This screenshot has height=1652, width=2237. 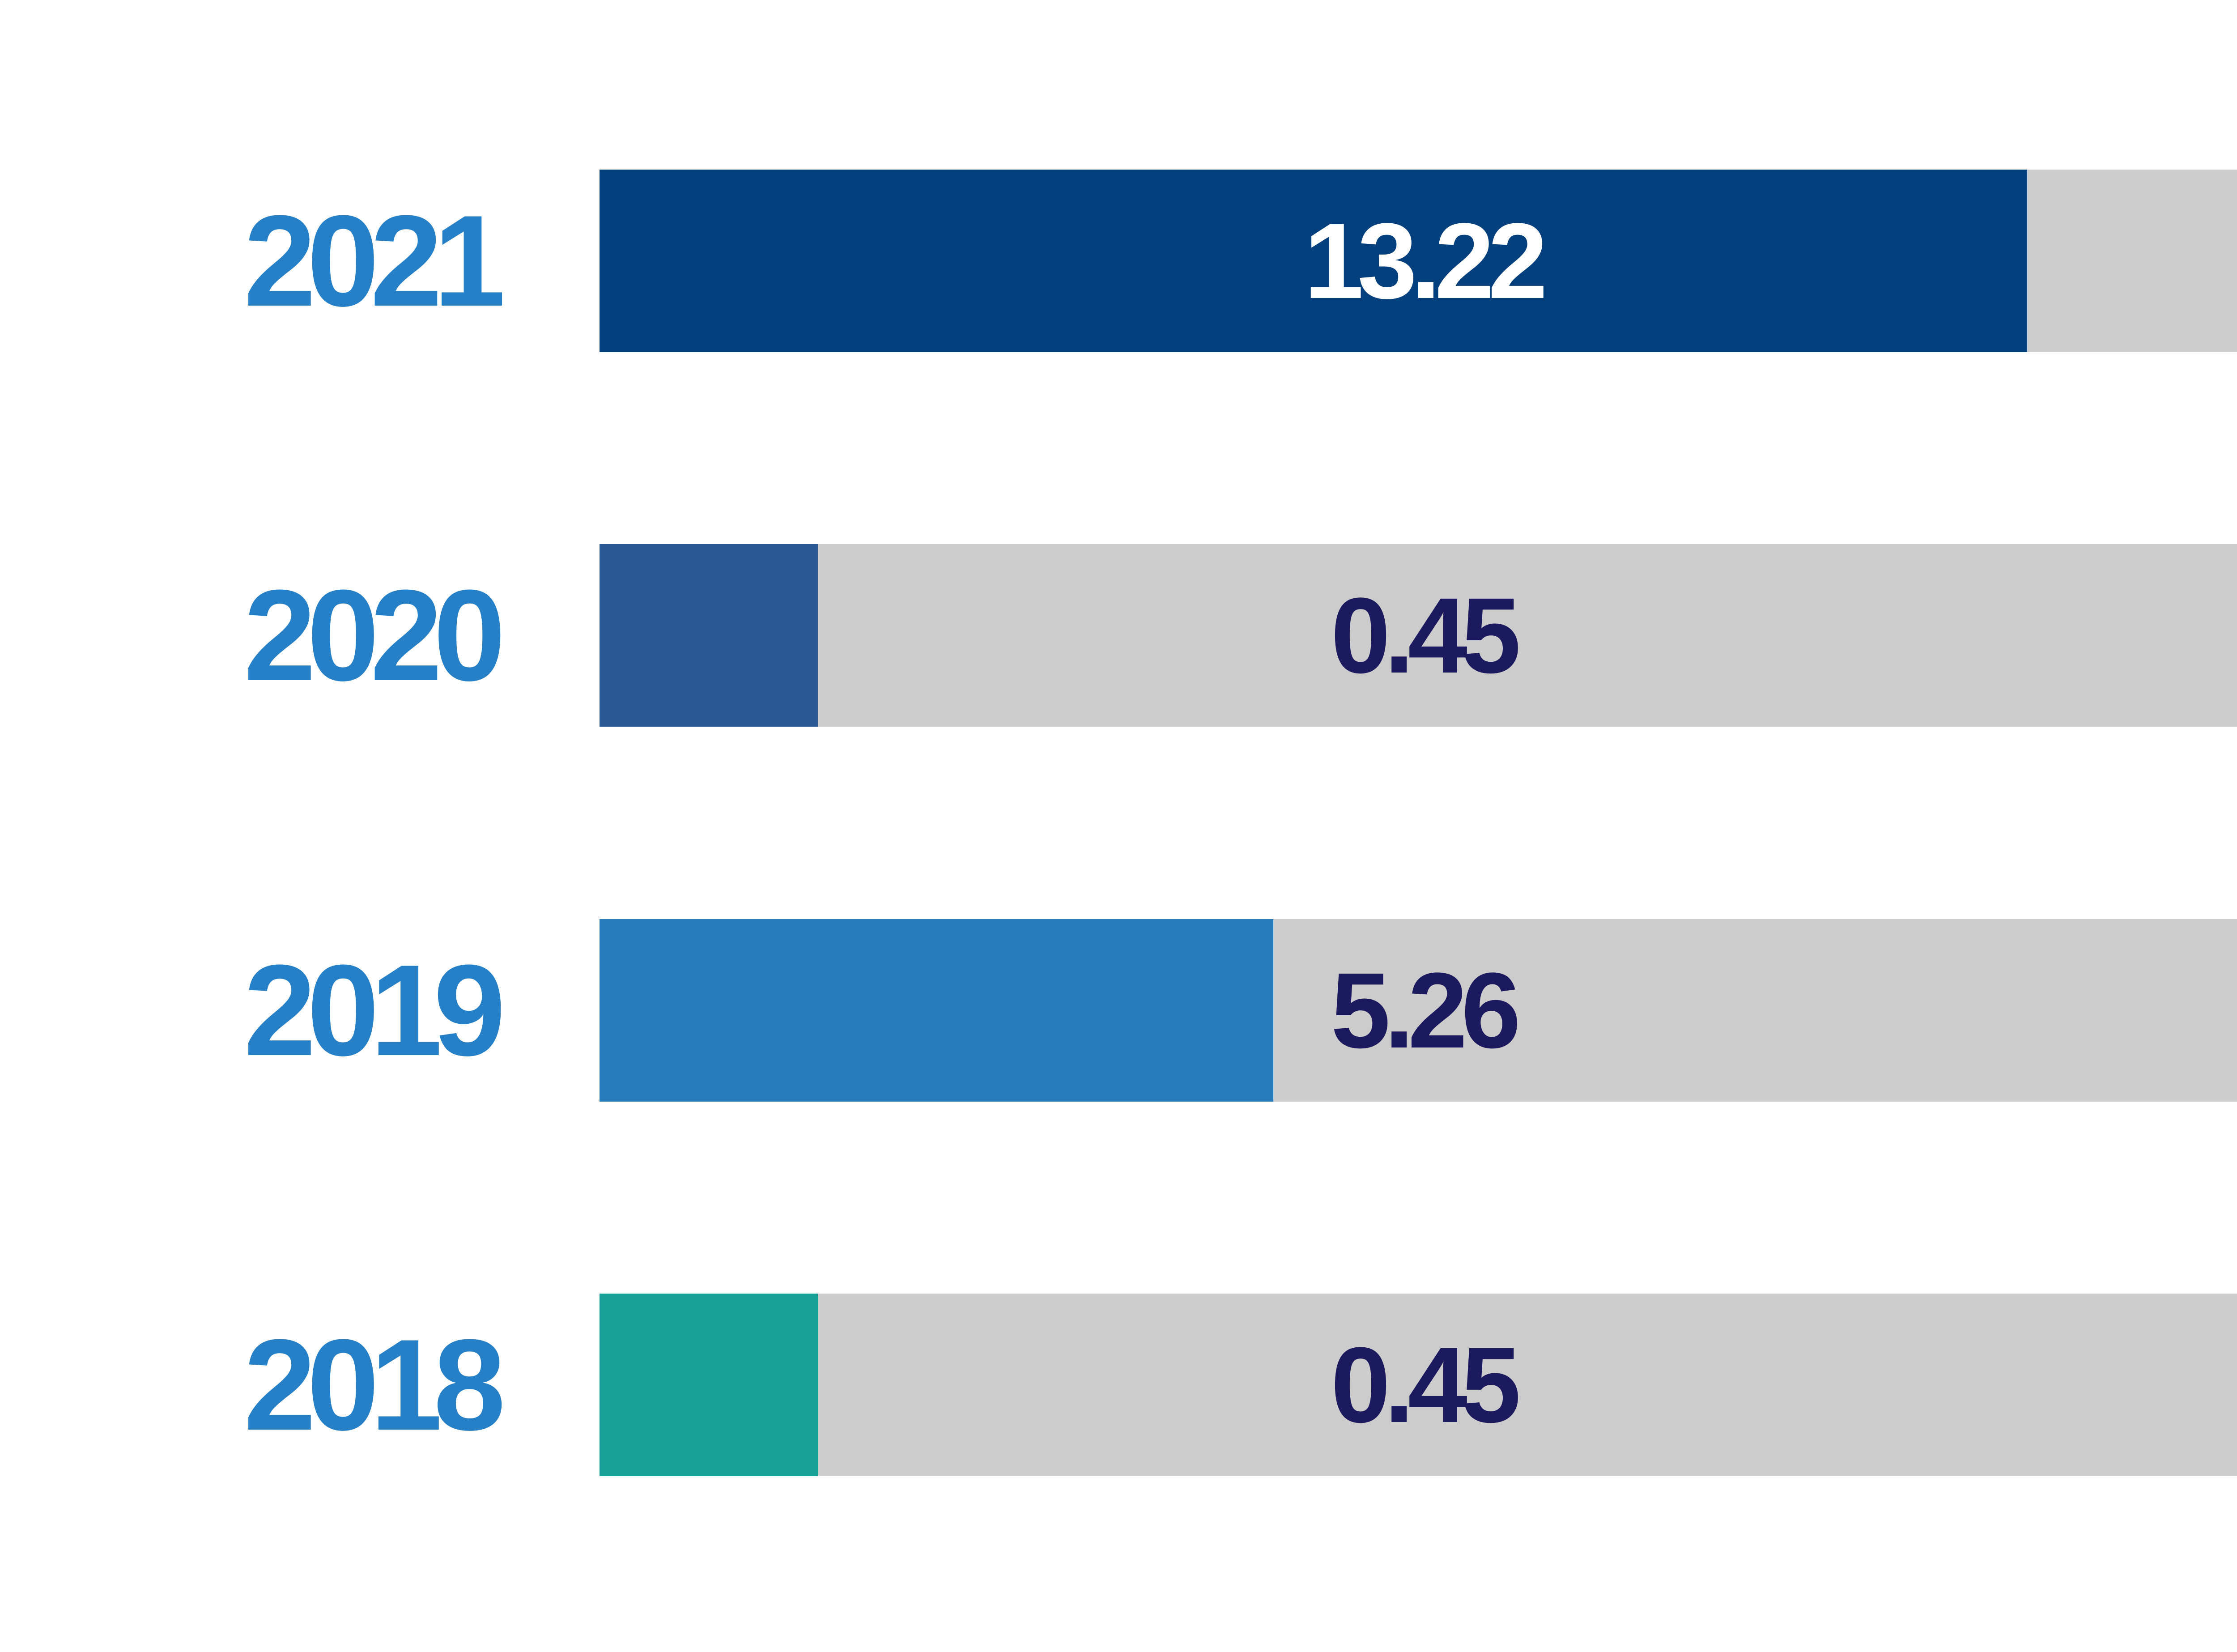 What do you see at coordinates (375, 260) in the screenshot?
I see `category-label: 2021` at bounding box center [375, 260].